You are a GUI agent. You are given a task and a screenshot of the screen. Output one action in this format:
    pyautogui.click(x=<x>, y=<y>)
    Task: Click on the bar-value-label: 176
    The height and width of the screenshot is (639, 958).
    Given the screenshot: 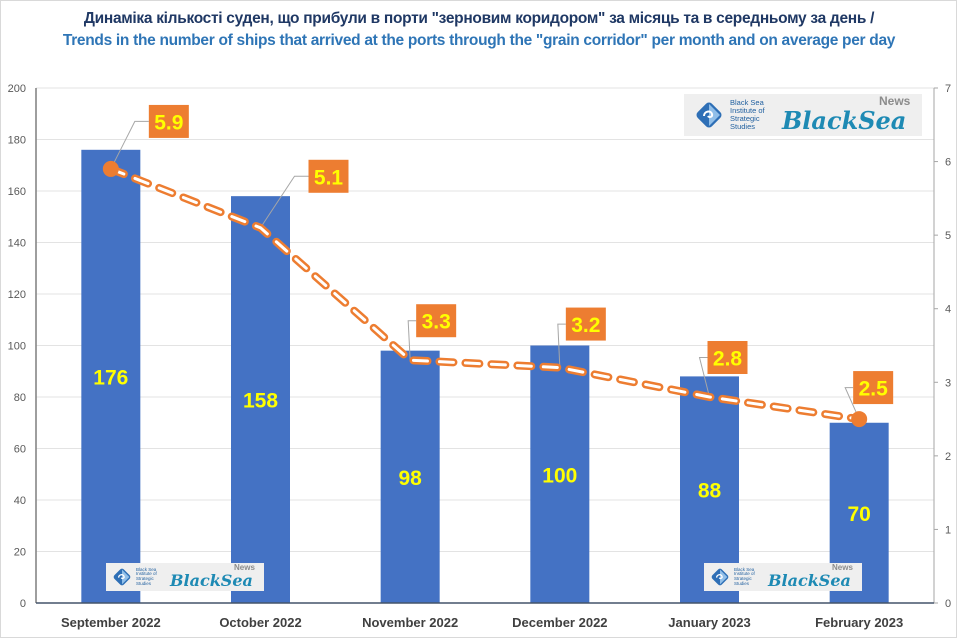 What is the action you would take?
    pyautogui.click(x=110, y=377)
    